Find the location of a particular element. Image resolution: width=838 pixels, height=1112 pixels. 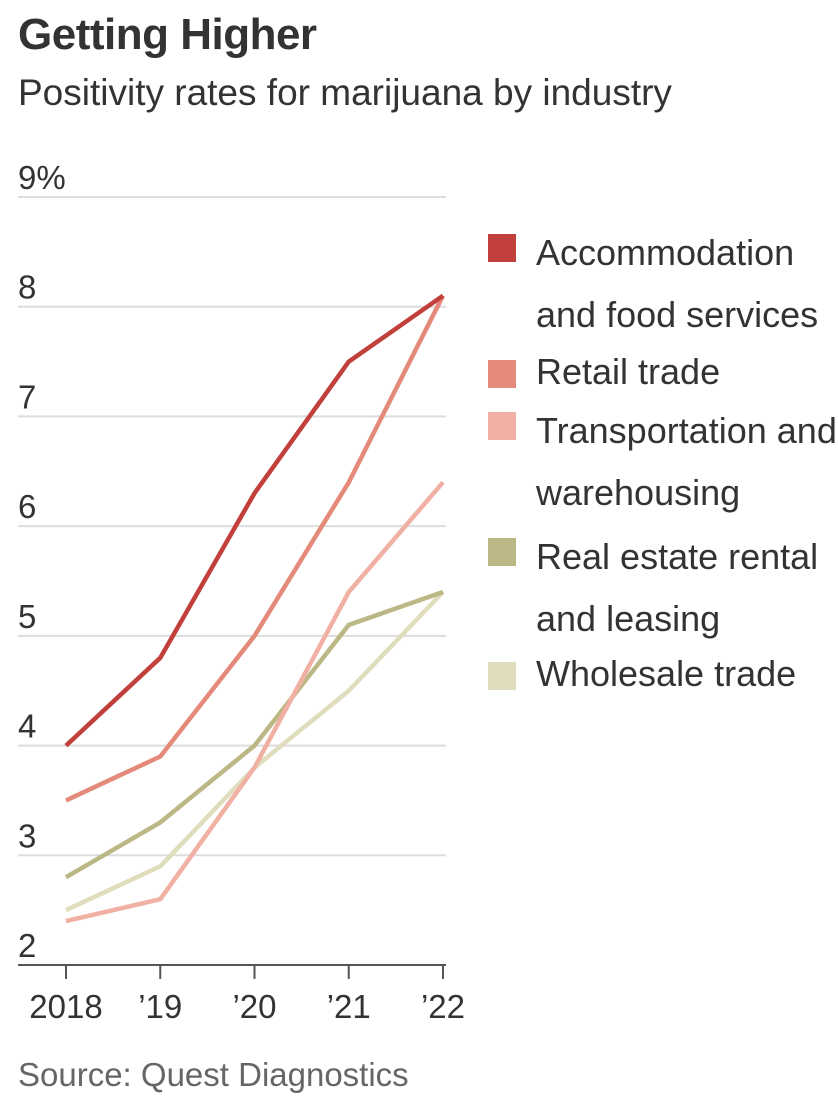

y-tick-label: 8 is located at coordinates (27, 287).